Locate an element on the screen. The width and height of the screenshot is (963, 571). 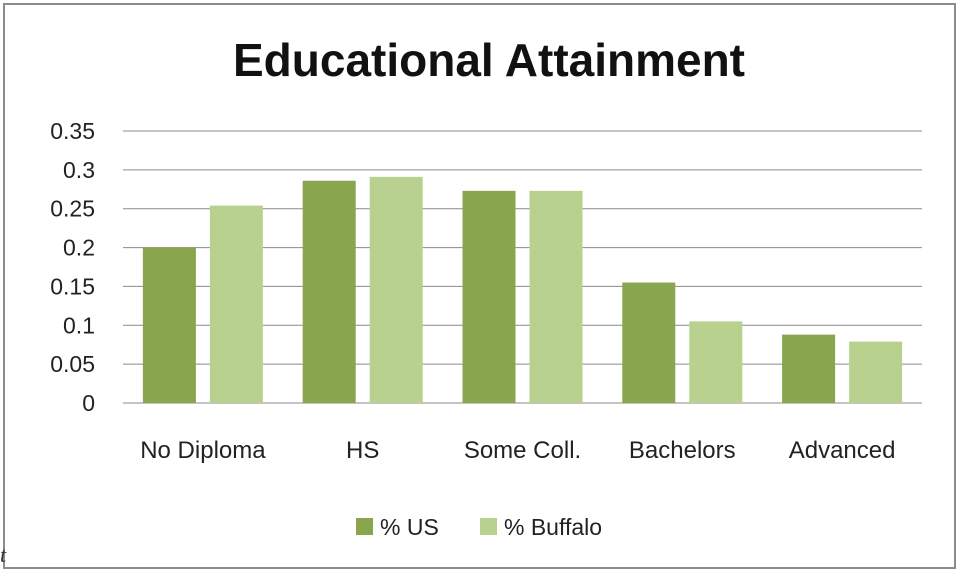
legend-label-buffalo: % Buffalo is located at coordinates (553, 527).